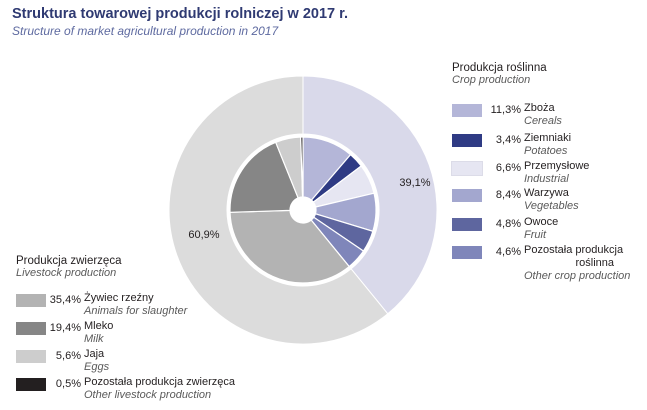  I want to click on legend-label-pl: Owoce, so click(541, 222).